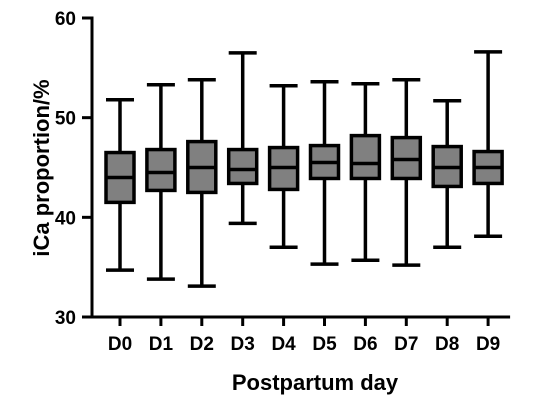 The height and width of the screenshot is (404, 550). What do you see at coordinates (365, 344) in the screenshot?
I see `x-tick-label: D6` at bounding box center [365, 344].